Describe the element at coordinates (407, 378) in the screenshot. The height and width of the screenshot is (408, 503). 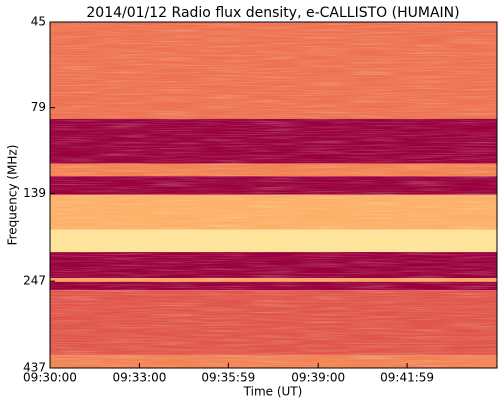
I see `x-tick-label: 09:41:59` at that location.